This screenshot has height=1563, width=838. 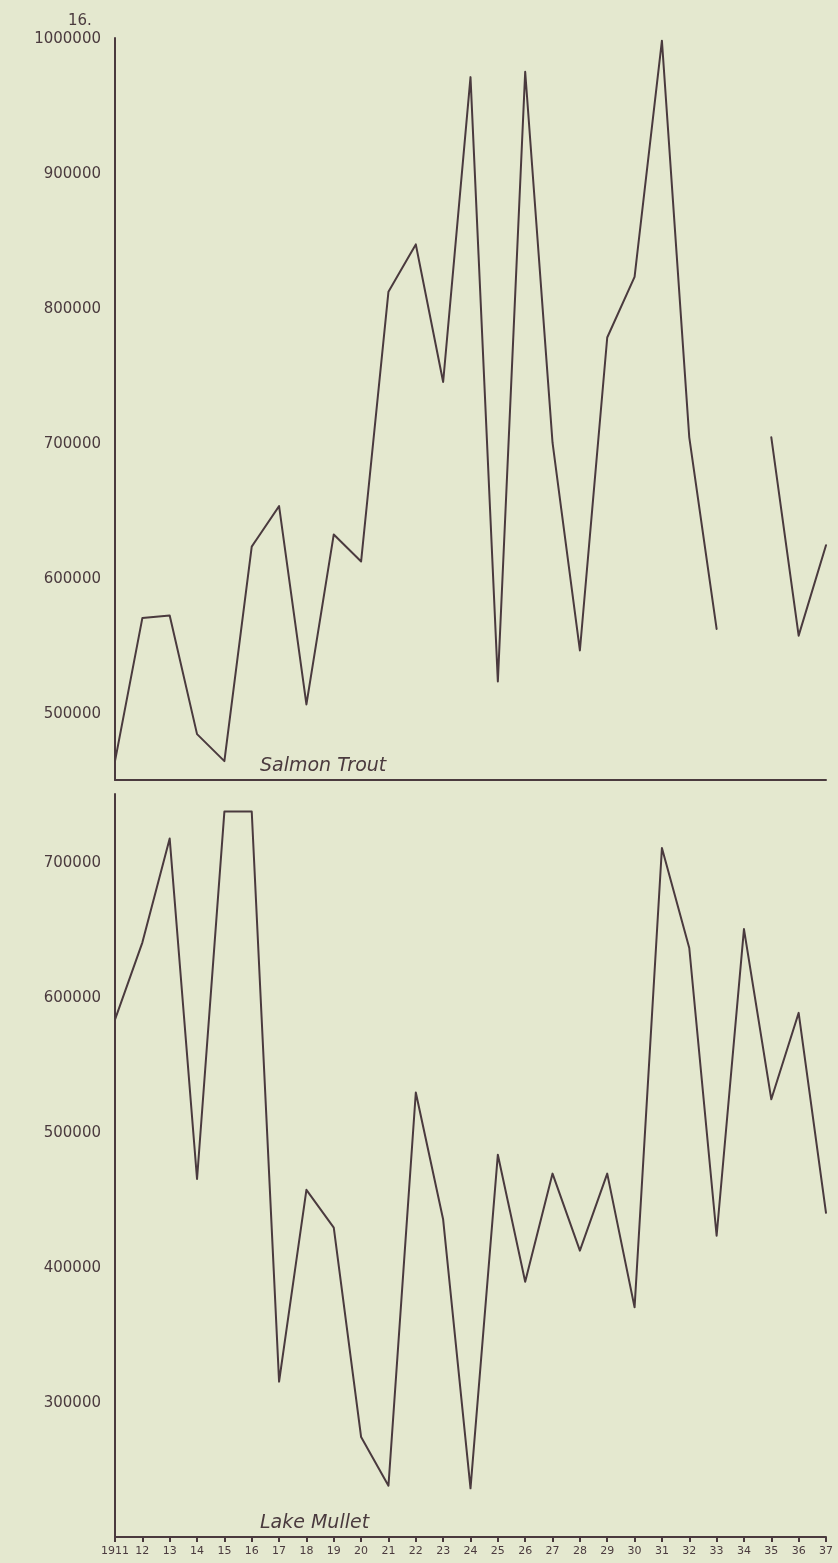 I want to click on x-tick-label: 31, so click(x=661, y=1550).